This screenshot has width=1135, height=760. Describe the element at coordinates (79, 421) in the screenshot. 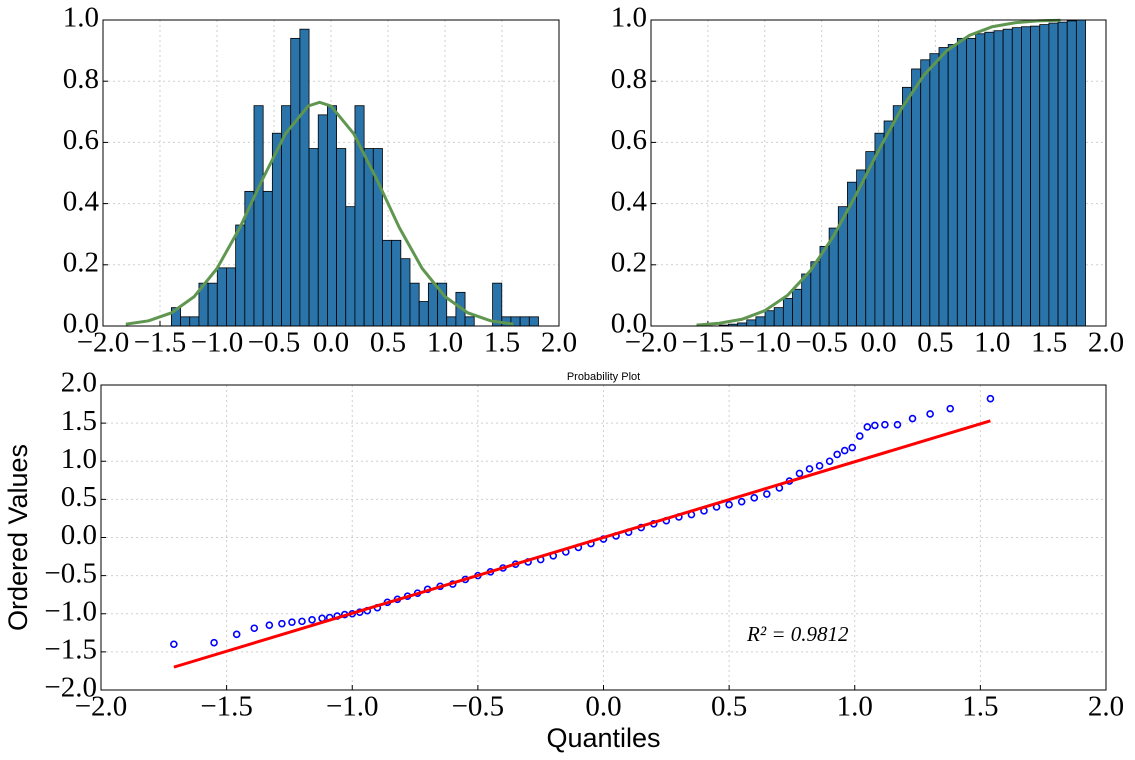

I see `y-tick-label: 1.5` at that location.